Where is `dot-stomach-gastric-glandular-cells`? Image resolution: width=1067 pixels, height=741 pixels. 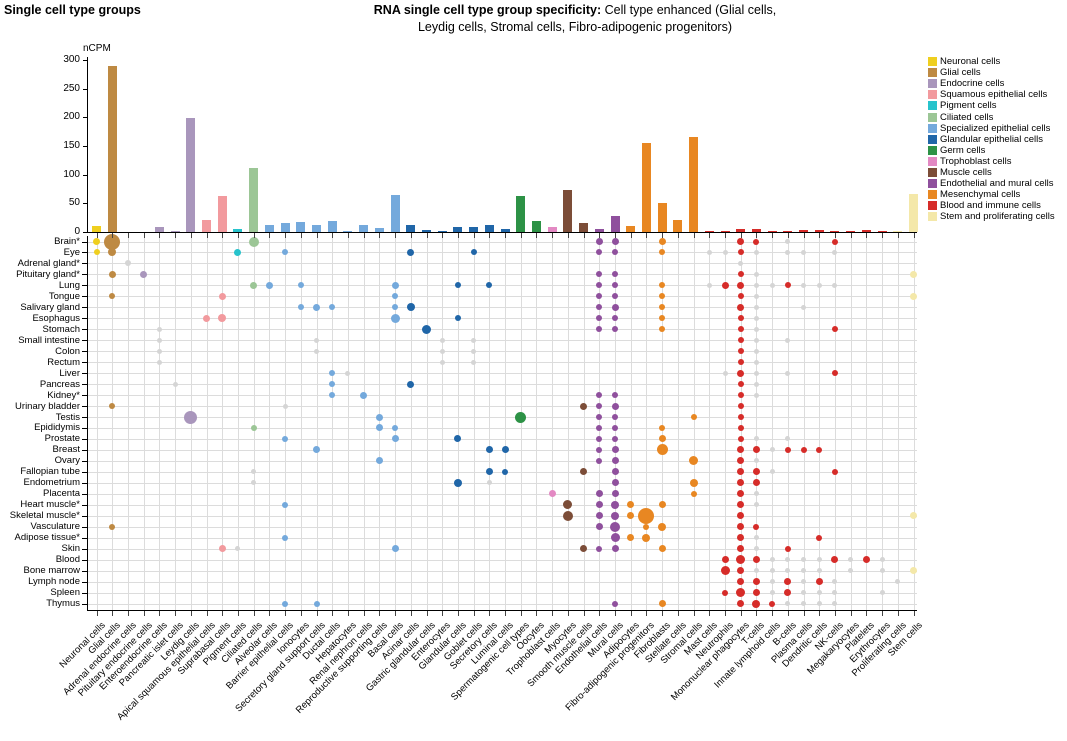 dot-stomach-gastric-glandular-cells is located at coordinates (426, 329).